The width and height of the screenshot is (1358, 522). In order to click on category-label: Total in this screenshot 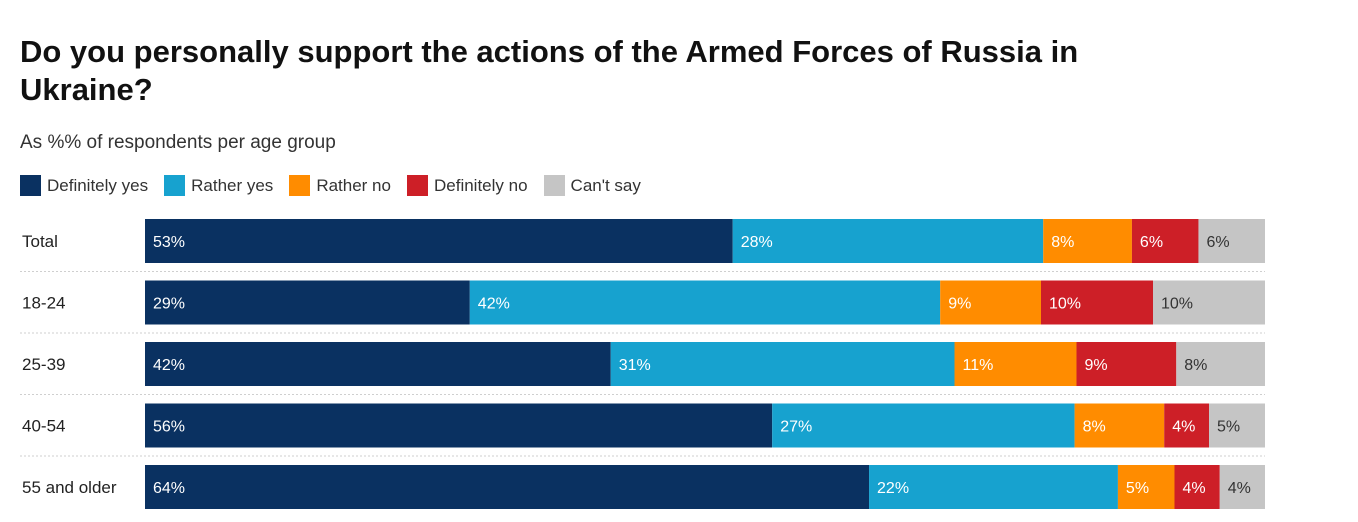, I will do `click(40, 241)`.